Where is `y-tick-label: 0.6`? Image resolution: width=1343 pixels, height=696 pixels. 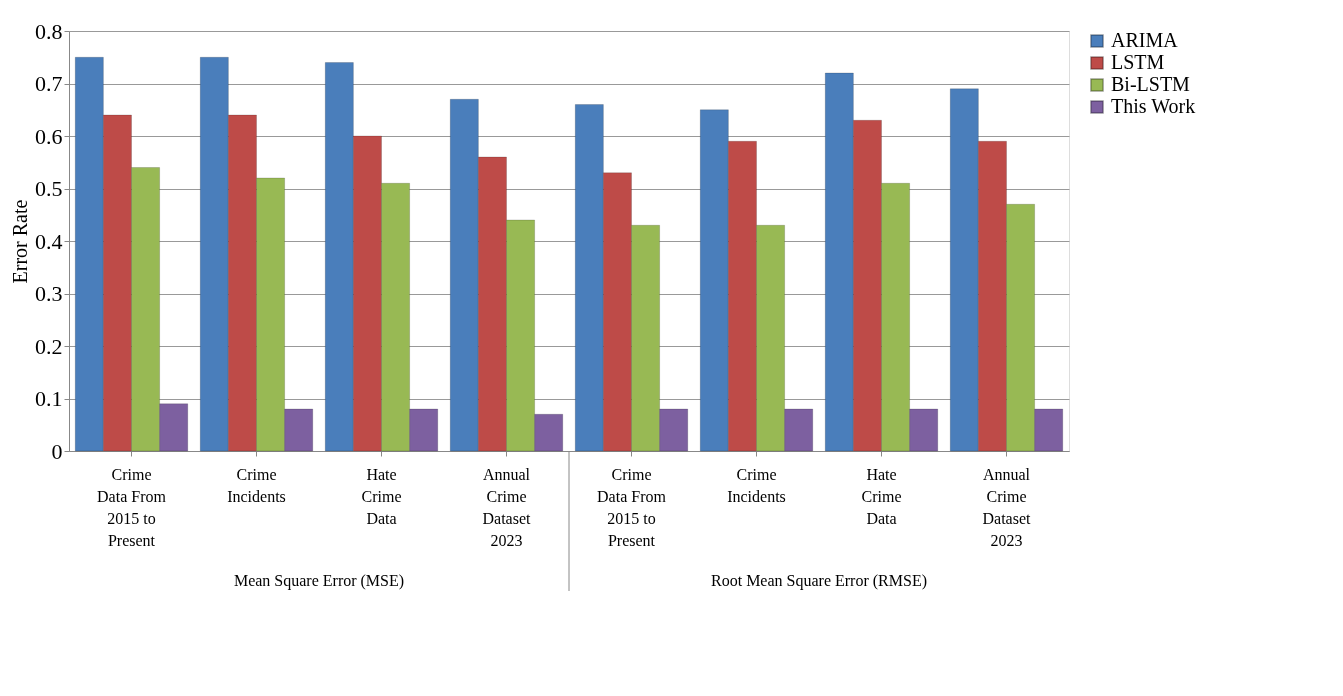 y-tick-label: 0.6 is located at coordinates (49, 136).